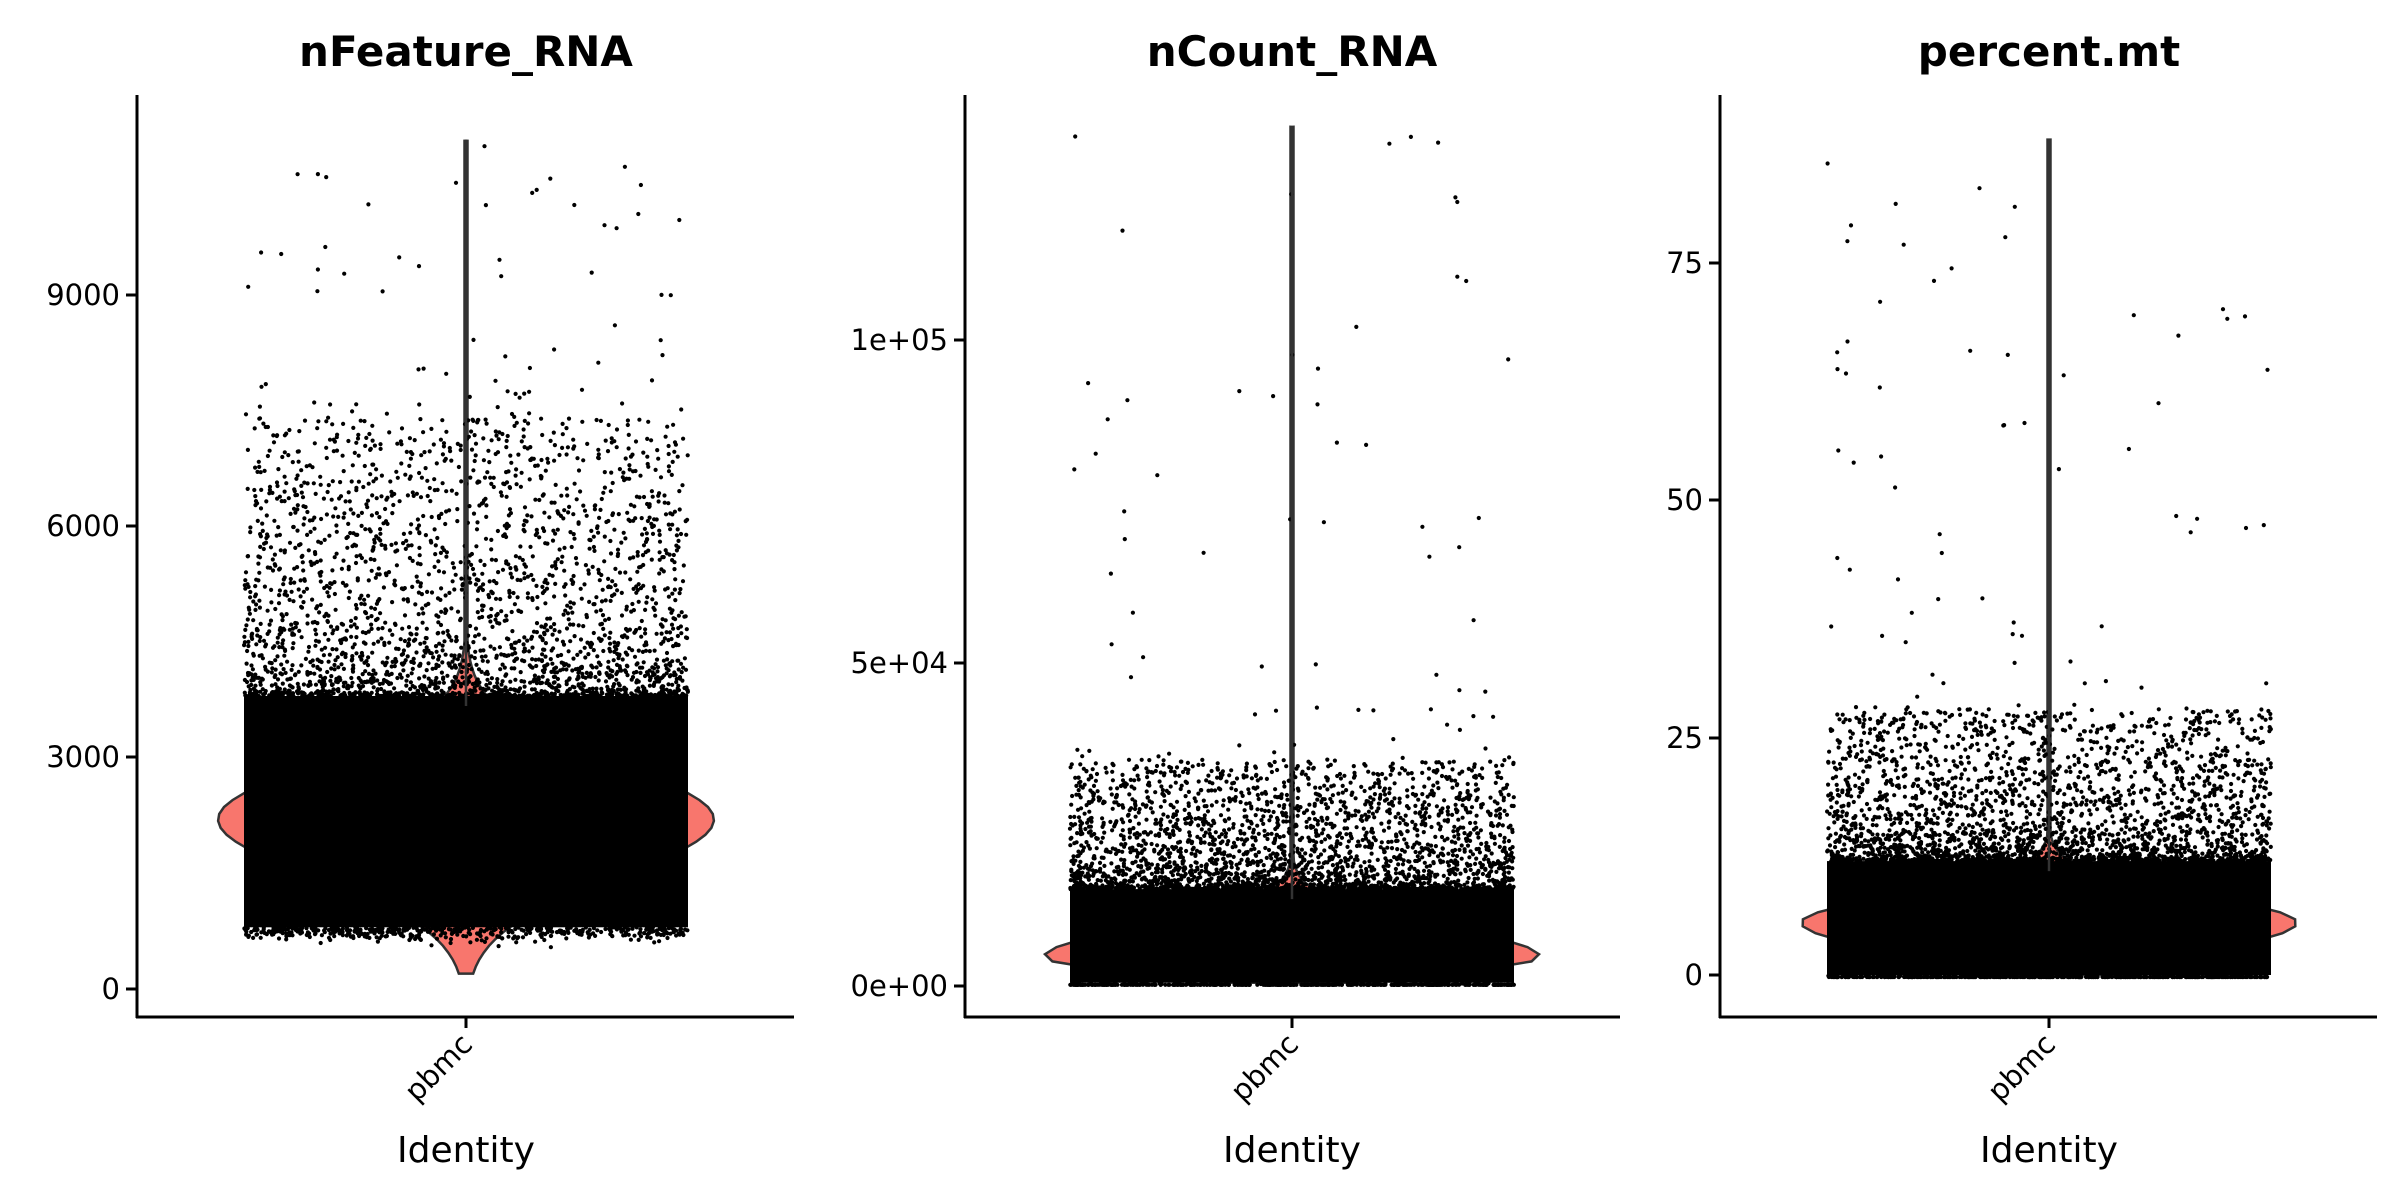 The width and height of the screenshot is (2400, 1200). I want to click on y-tick-label: 1e+05, so click(900, 340).